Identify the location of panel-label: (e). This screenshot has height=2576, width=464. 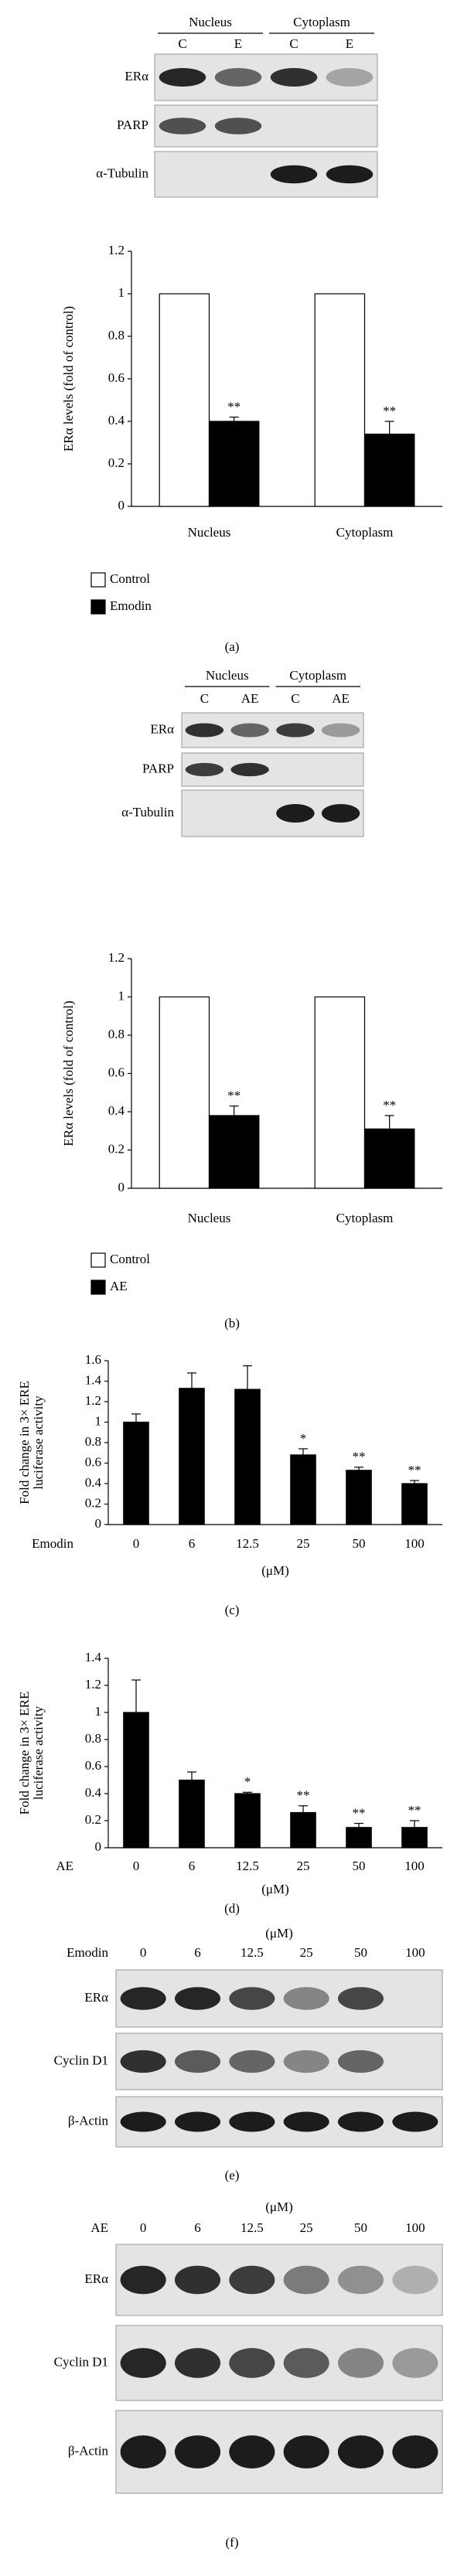
(233, 2175).